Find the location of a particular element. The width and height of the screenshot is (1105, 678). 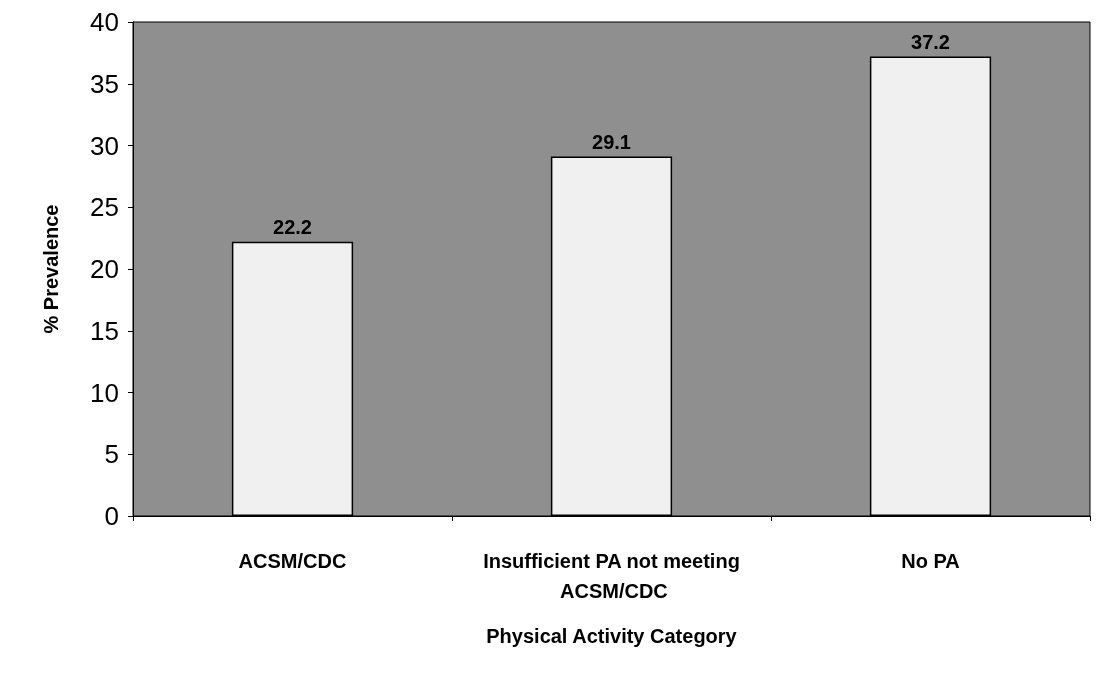

x-tick-label: Insufficient PA not meeting ACSM/CDC is located at coordinates (611, 576).